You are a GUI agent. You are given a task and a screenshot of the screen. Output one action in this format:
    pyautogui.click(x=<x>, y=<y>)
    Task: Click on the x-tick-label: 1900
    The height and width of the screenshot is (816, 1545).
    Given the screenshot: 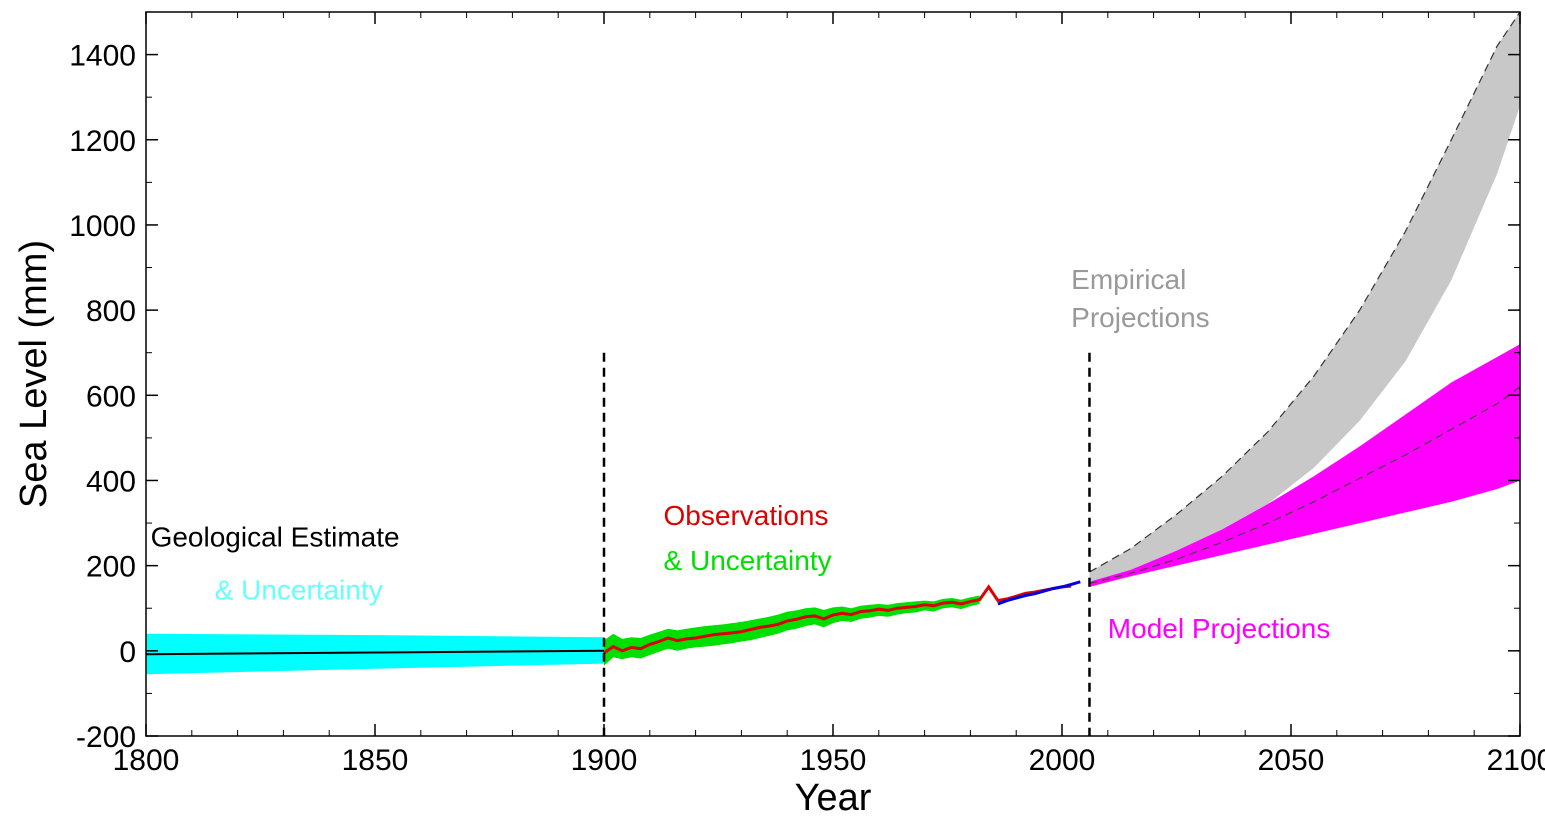 What is the action you would take?
    pyautogui.click(x=604, y=760)
    